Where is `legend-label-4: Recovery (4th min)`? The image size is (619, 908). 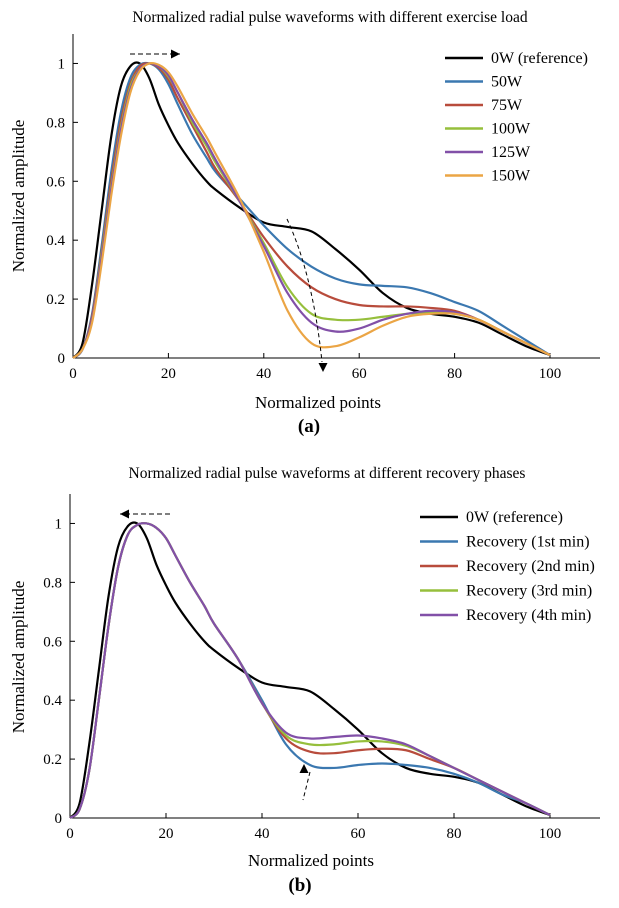
legend-label-4: Recovery (4th min) is located at coordinates (528, 615).